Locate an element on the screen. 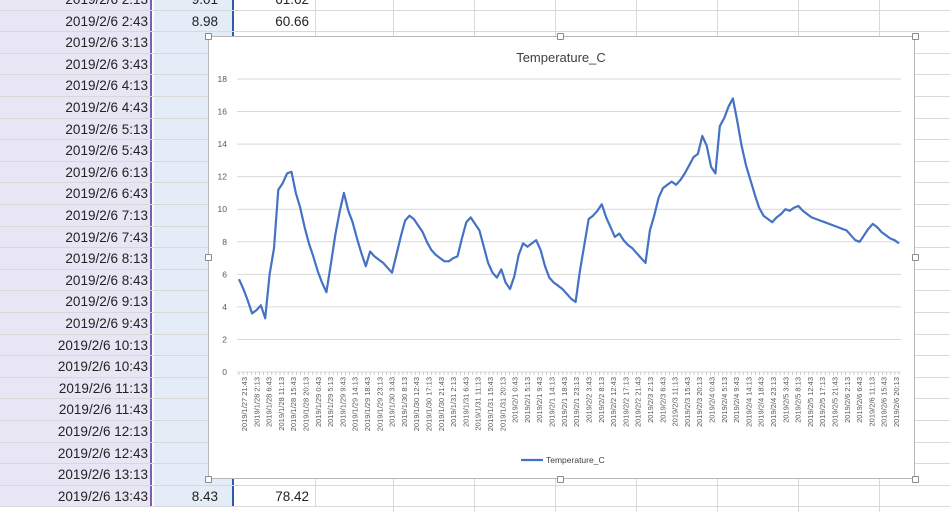 The image size is (950, 512). x-tick-label: 2019/2/4 9:43 is located at coordinates (736, 400).